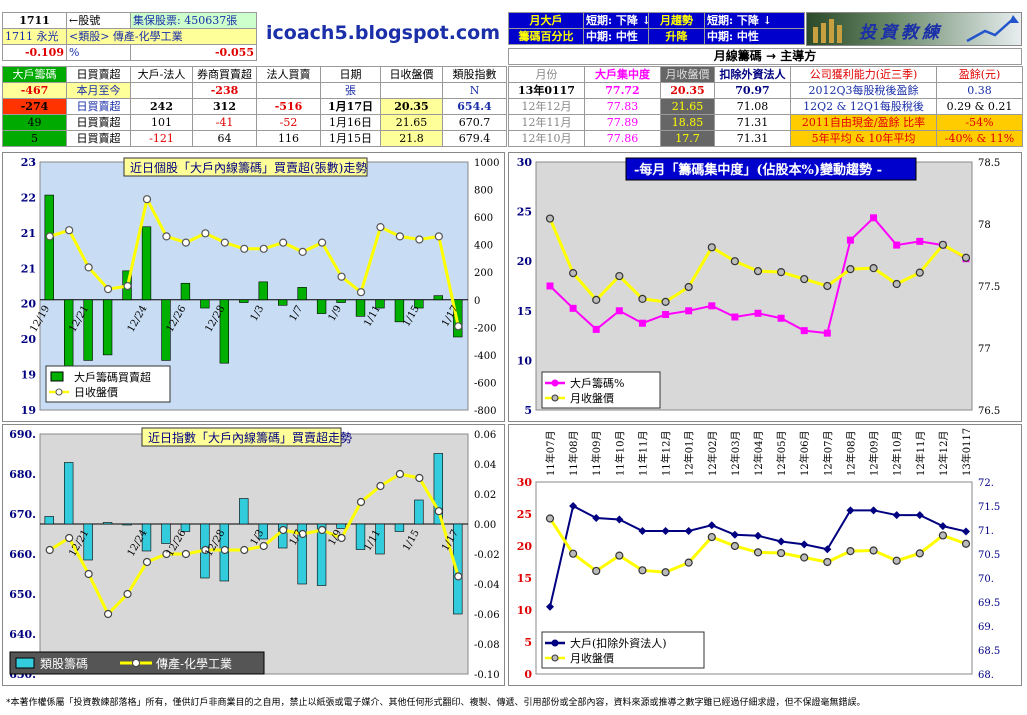  Describe the element at coordinates (483, 191) in the screenshot. I see `right-axis-tick: 800` at that location.